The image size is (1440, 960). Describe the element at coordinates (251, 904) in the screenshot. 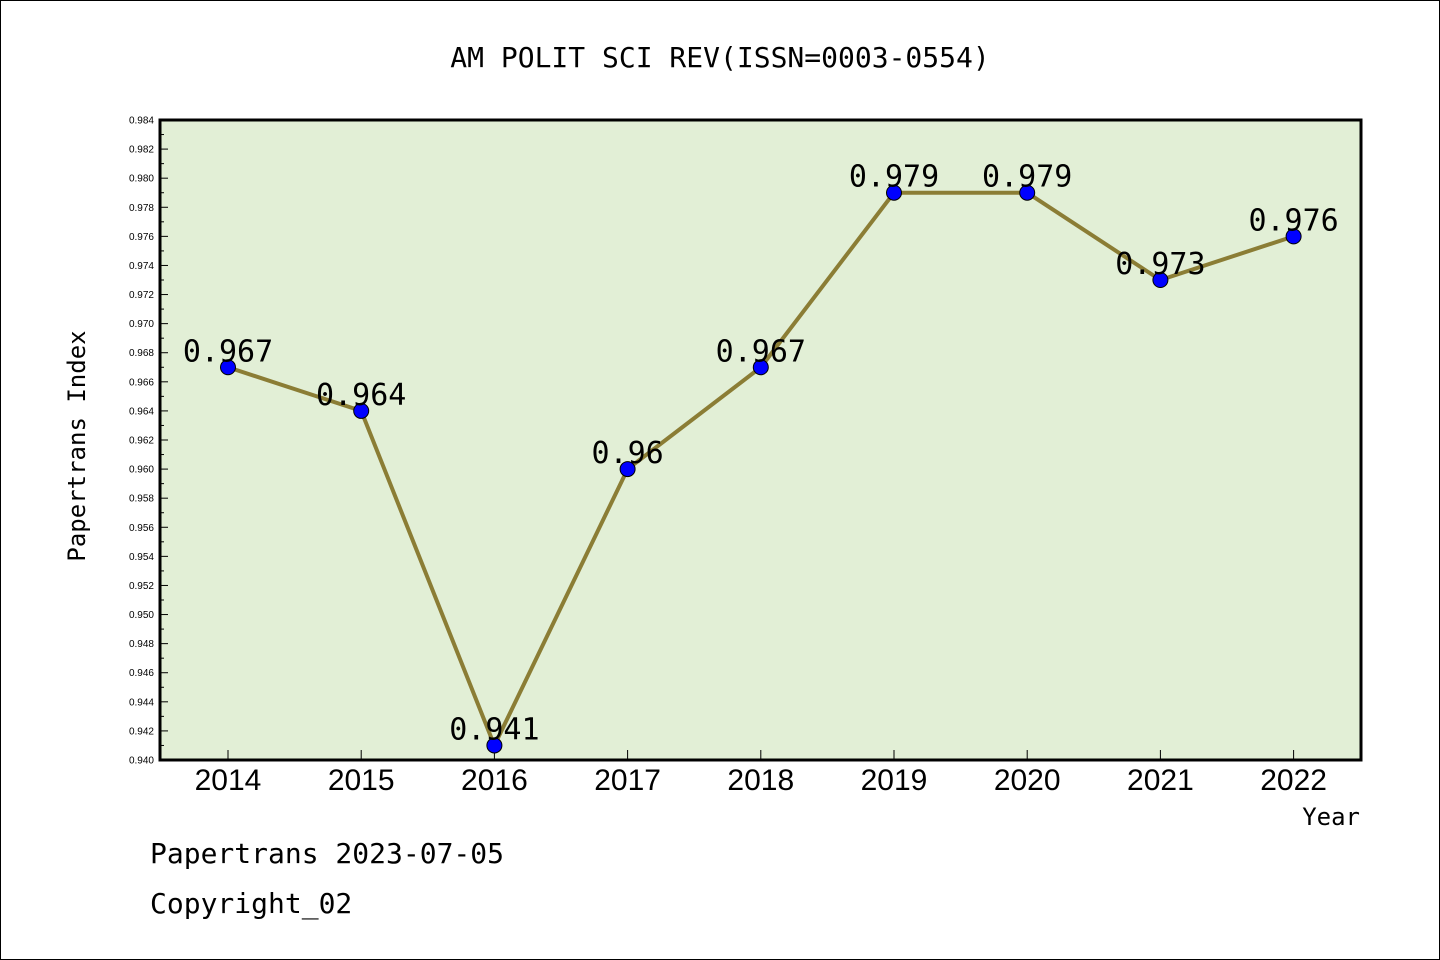

I see `footer-copyright: Copyright_02` at that location.